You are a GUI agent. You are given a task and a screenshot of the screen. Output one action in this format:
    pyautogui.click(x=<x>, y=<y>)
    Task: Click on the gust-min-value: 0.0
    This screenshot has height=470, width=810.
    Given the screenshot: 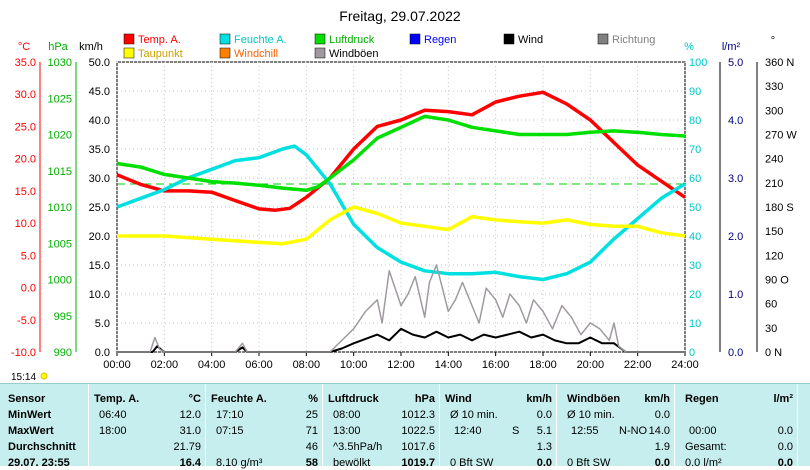 What is the action you would take?
    pyautogui.click(x=662, y=415)
    